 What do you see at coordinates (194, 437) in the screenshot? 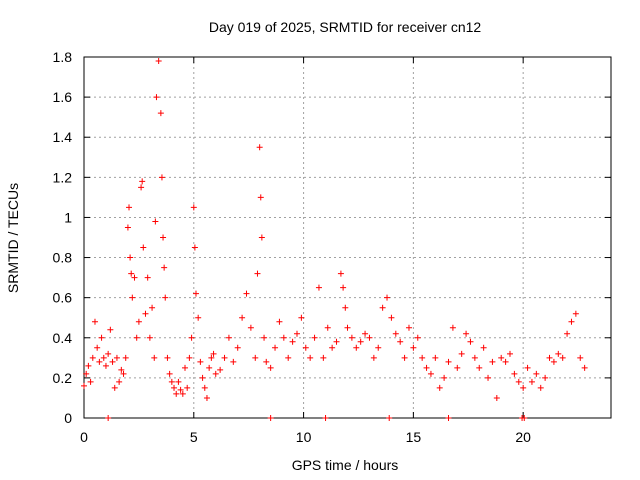
I see `x-tick-label: 5` at bounding box center [194, 437].